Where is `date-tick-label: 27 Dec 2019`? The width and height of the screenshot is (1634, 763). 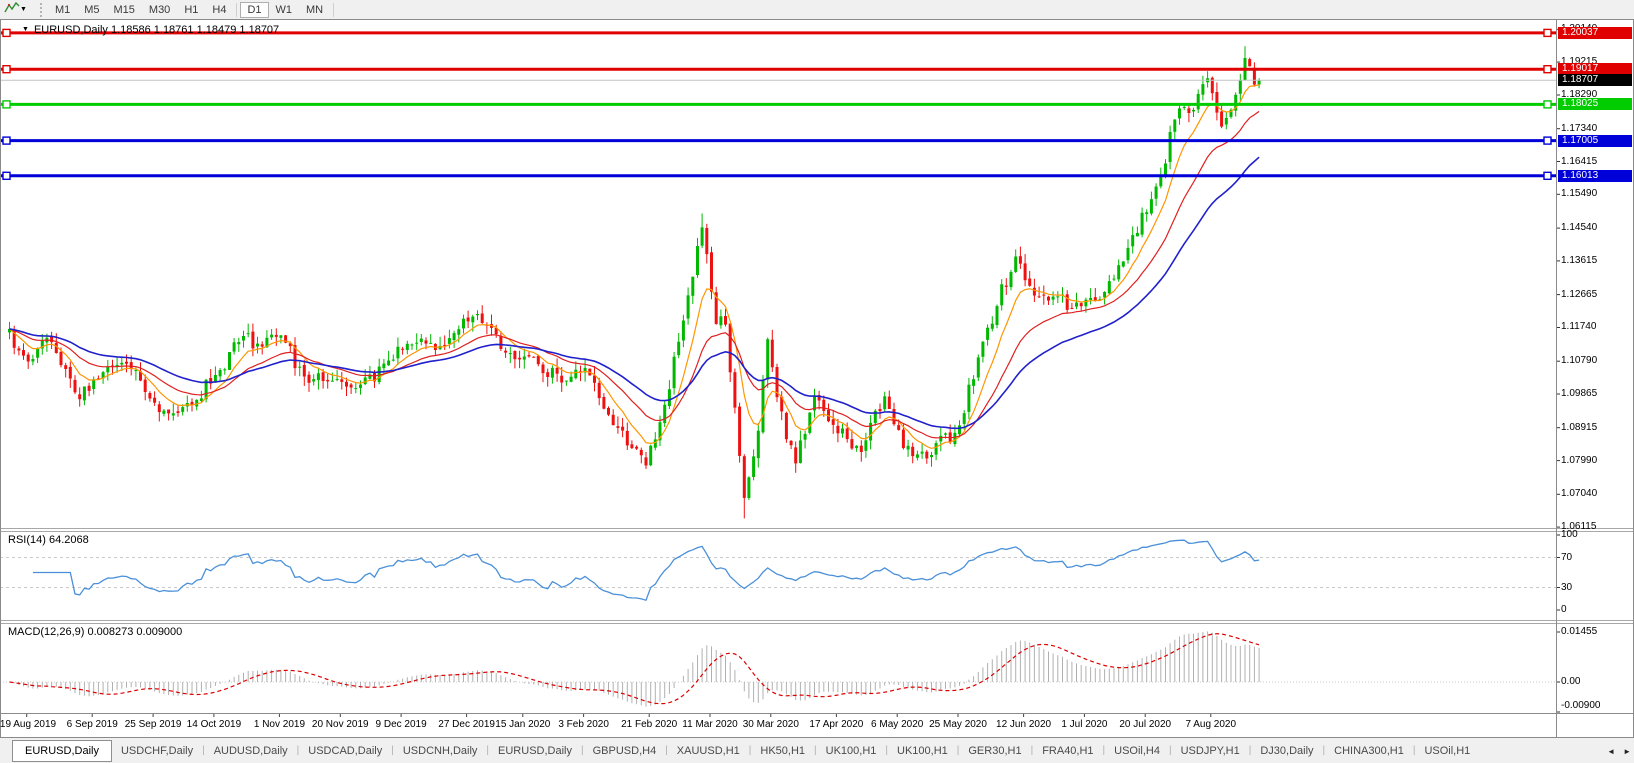
date-tick-label: 27 Dec 2019 is located at coordinates (466, 724).